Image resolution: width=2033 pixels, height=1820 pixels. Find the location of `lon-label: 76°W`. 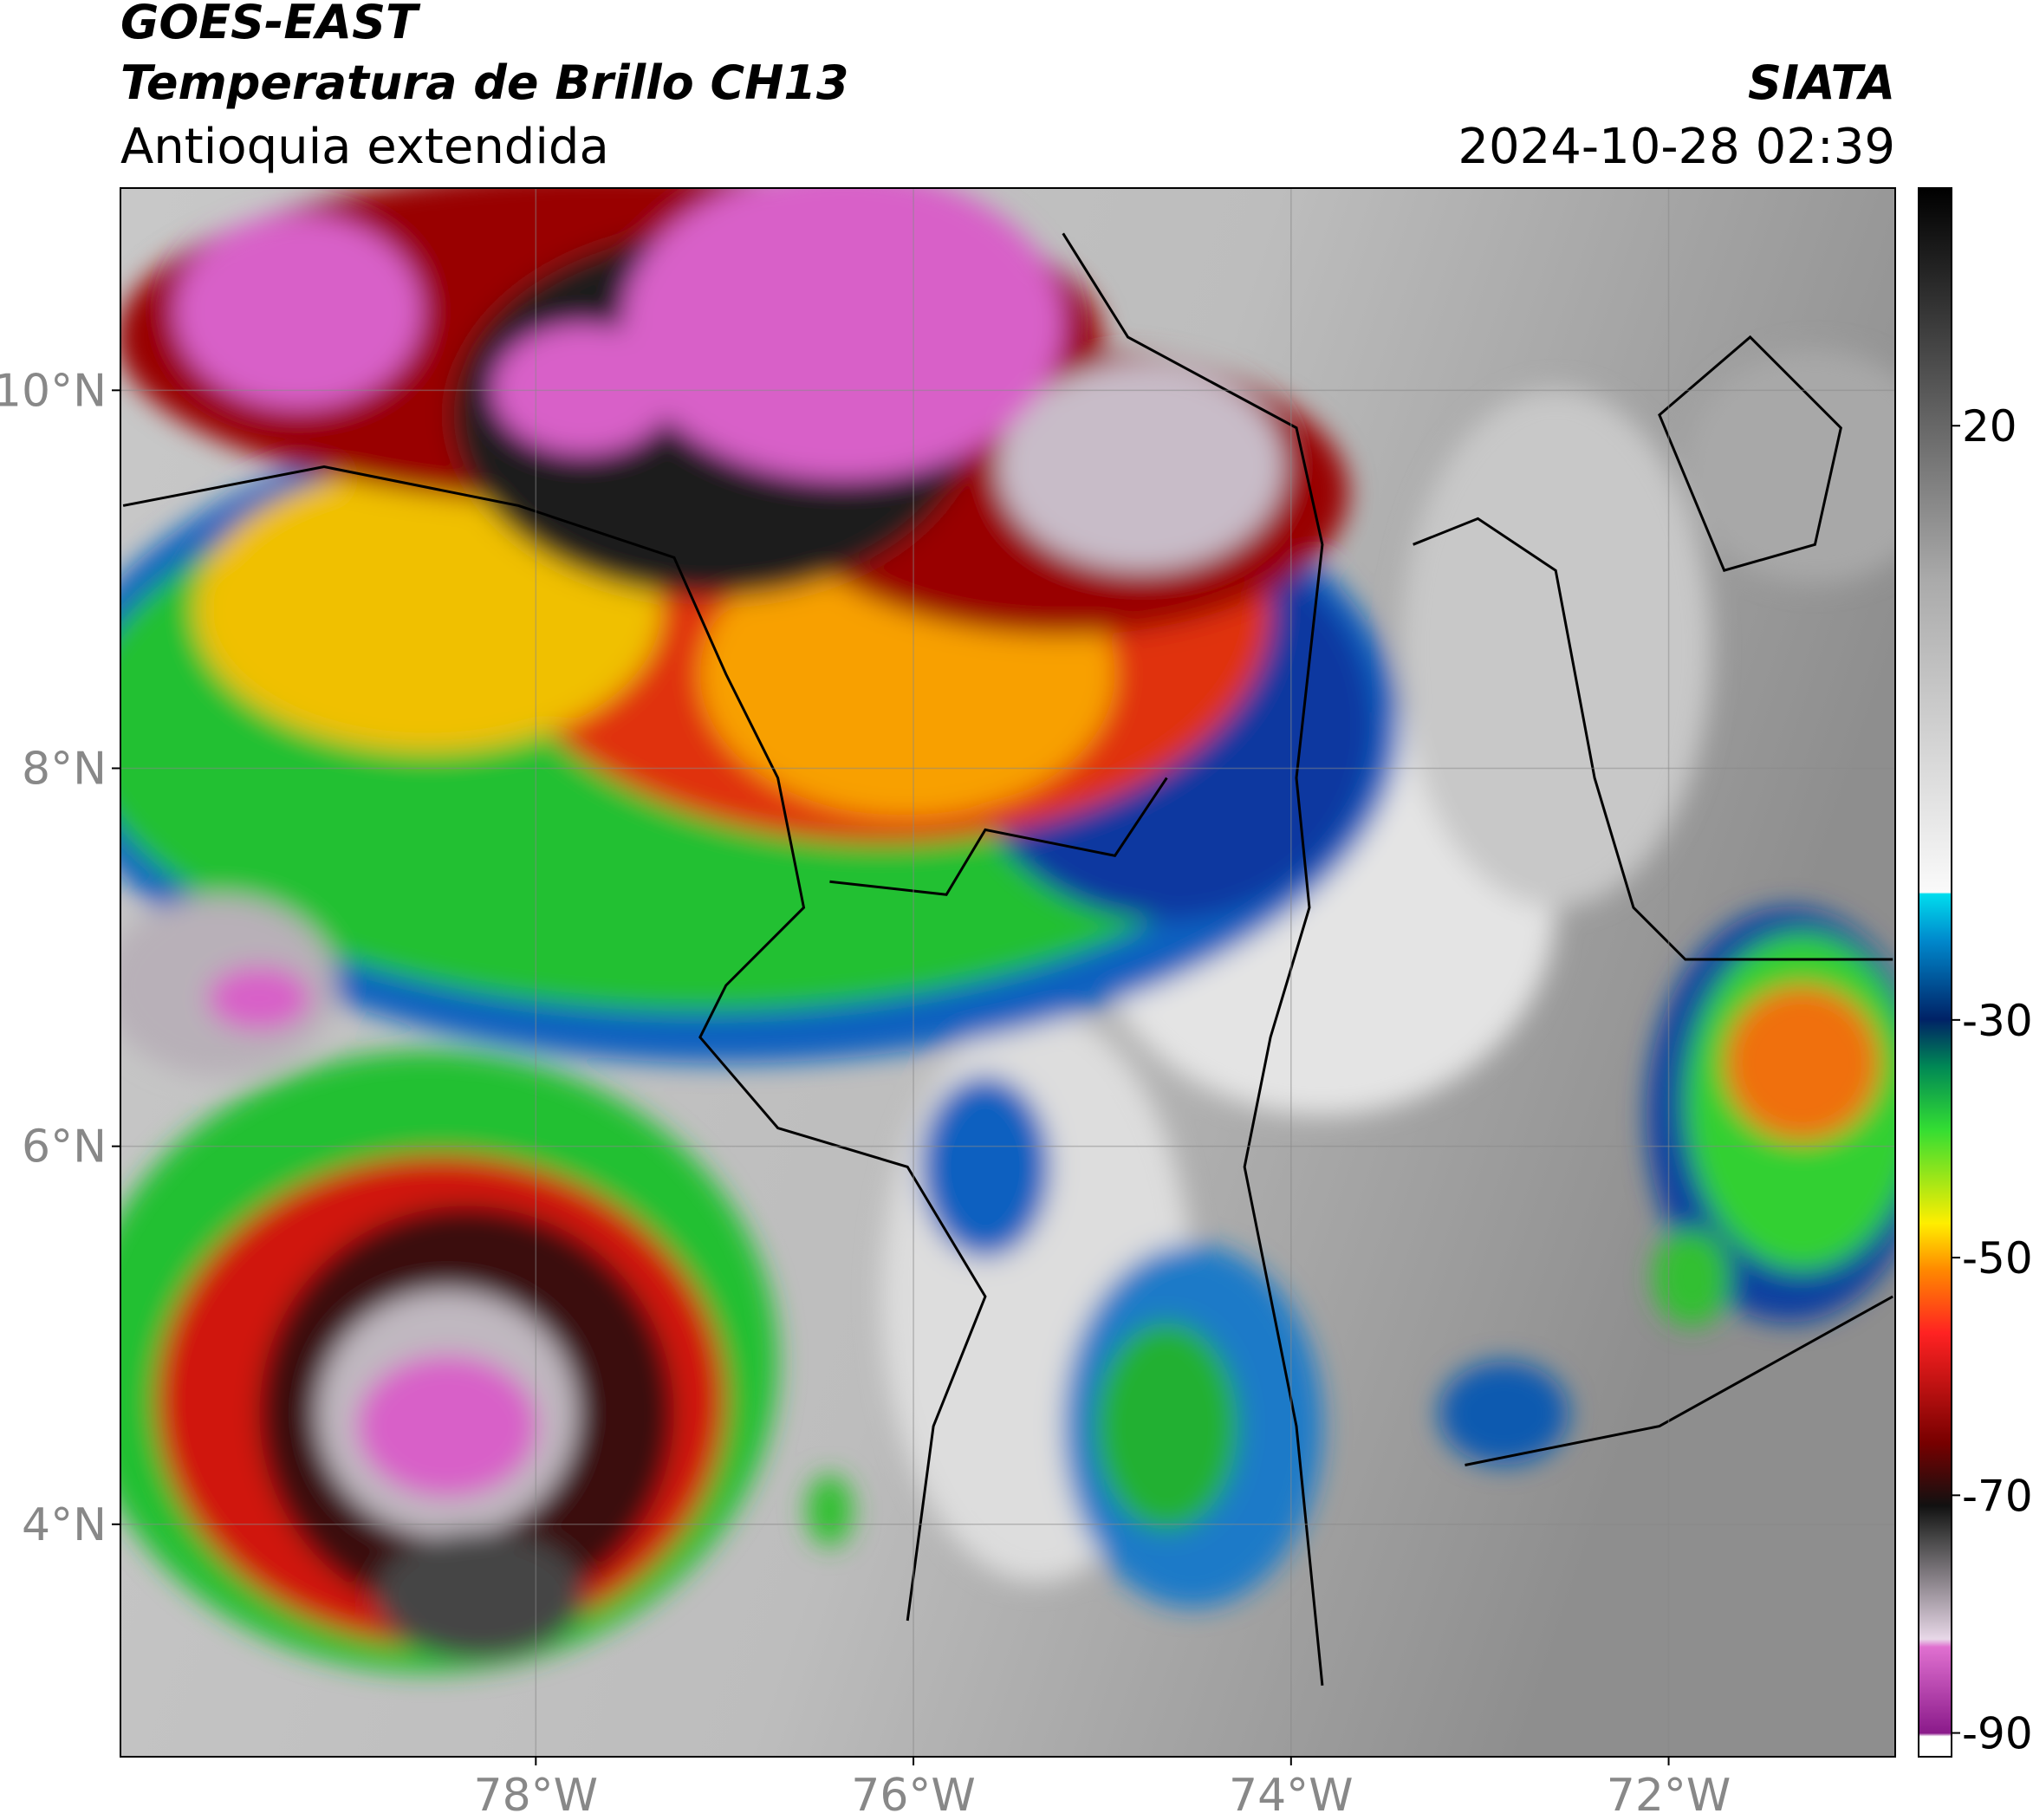

lon-label: 76°W is located at coordinates (914, 1795).